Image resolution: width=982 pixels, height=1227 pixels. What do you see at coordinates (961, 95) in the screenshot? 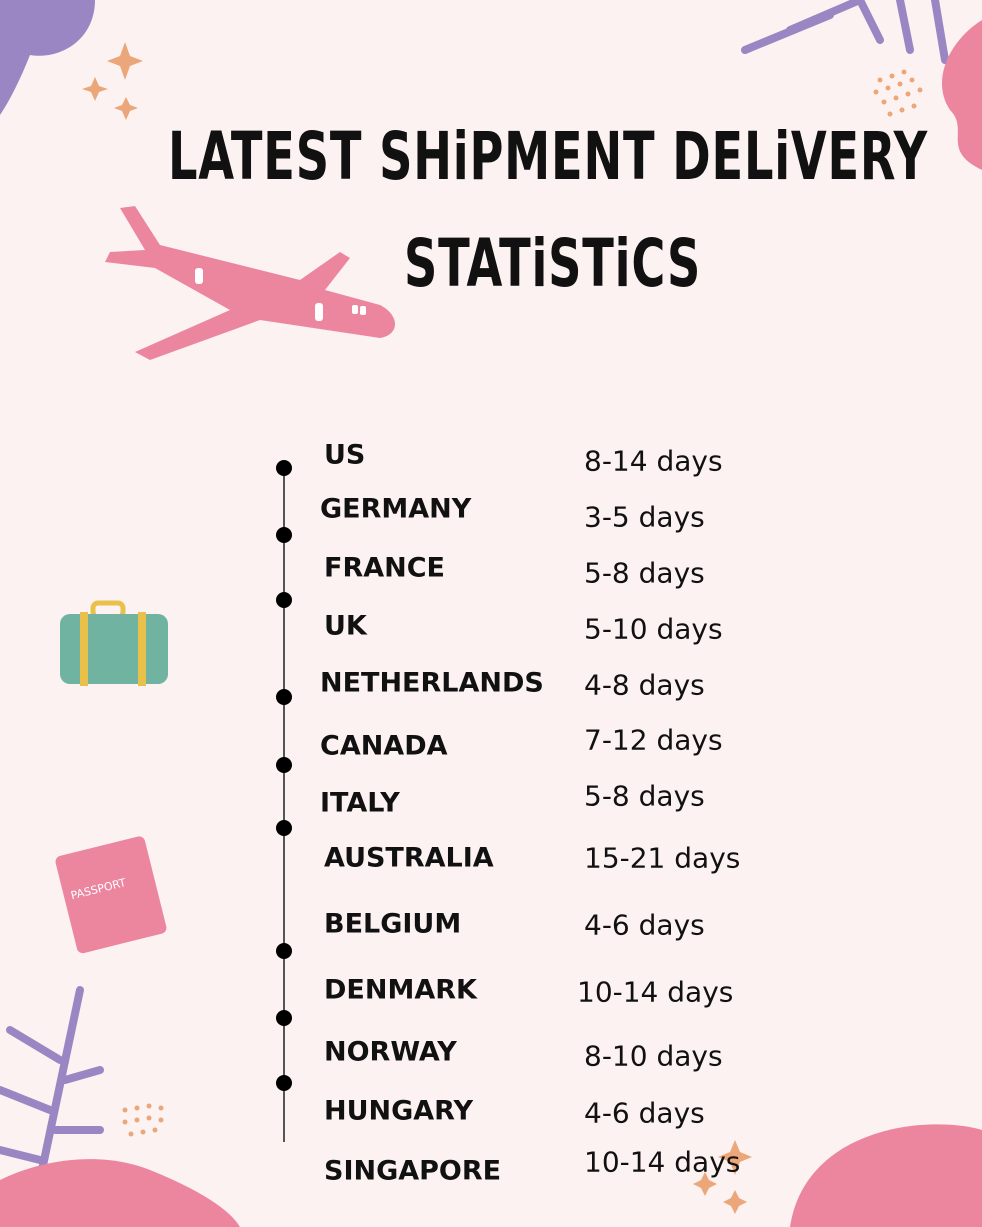
I see `pink-blob-top-right` at bounding box center [961, 95].